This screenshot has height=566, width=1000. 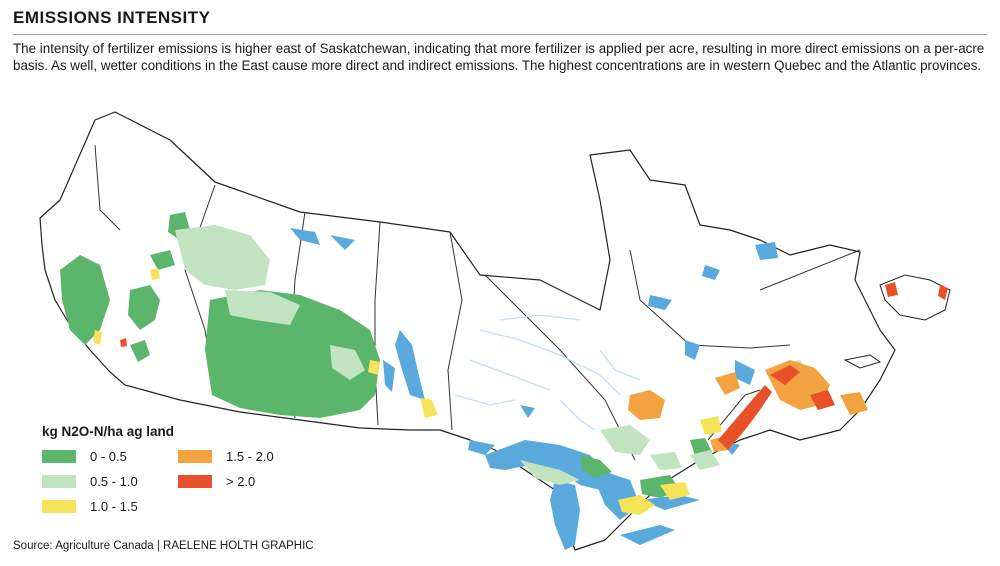 I want to click on rivers, so click(x=547, y=372).